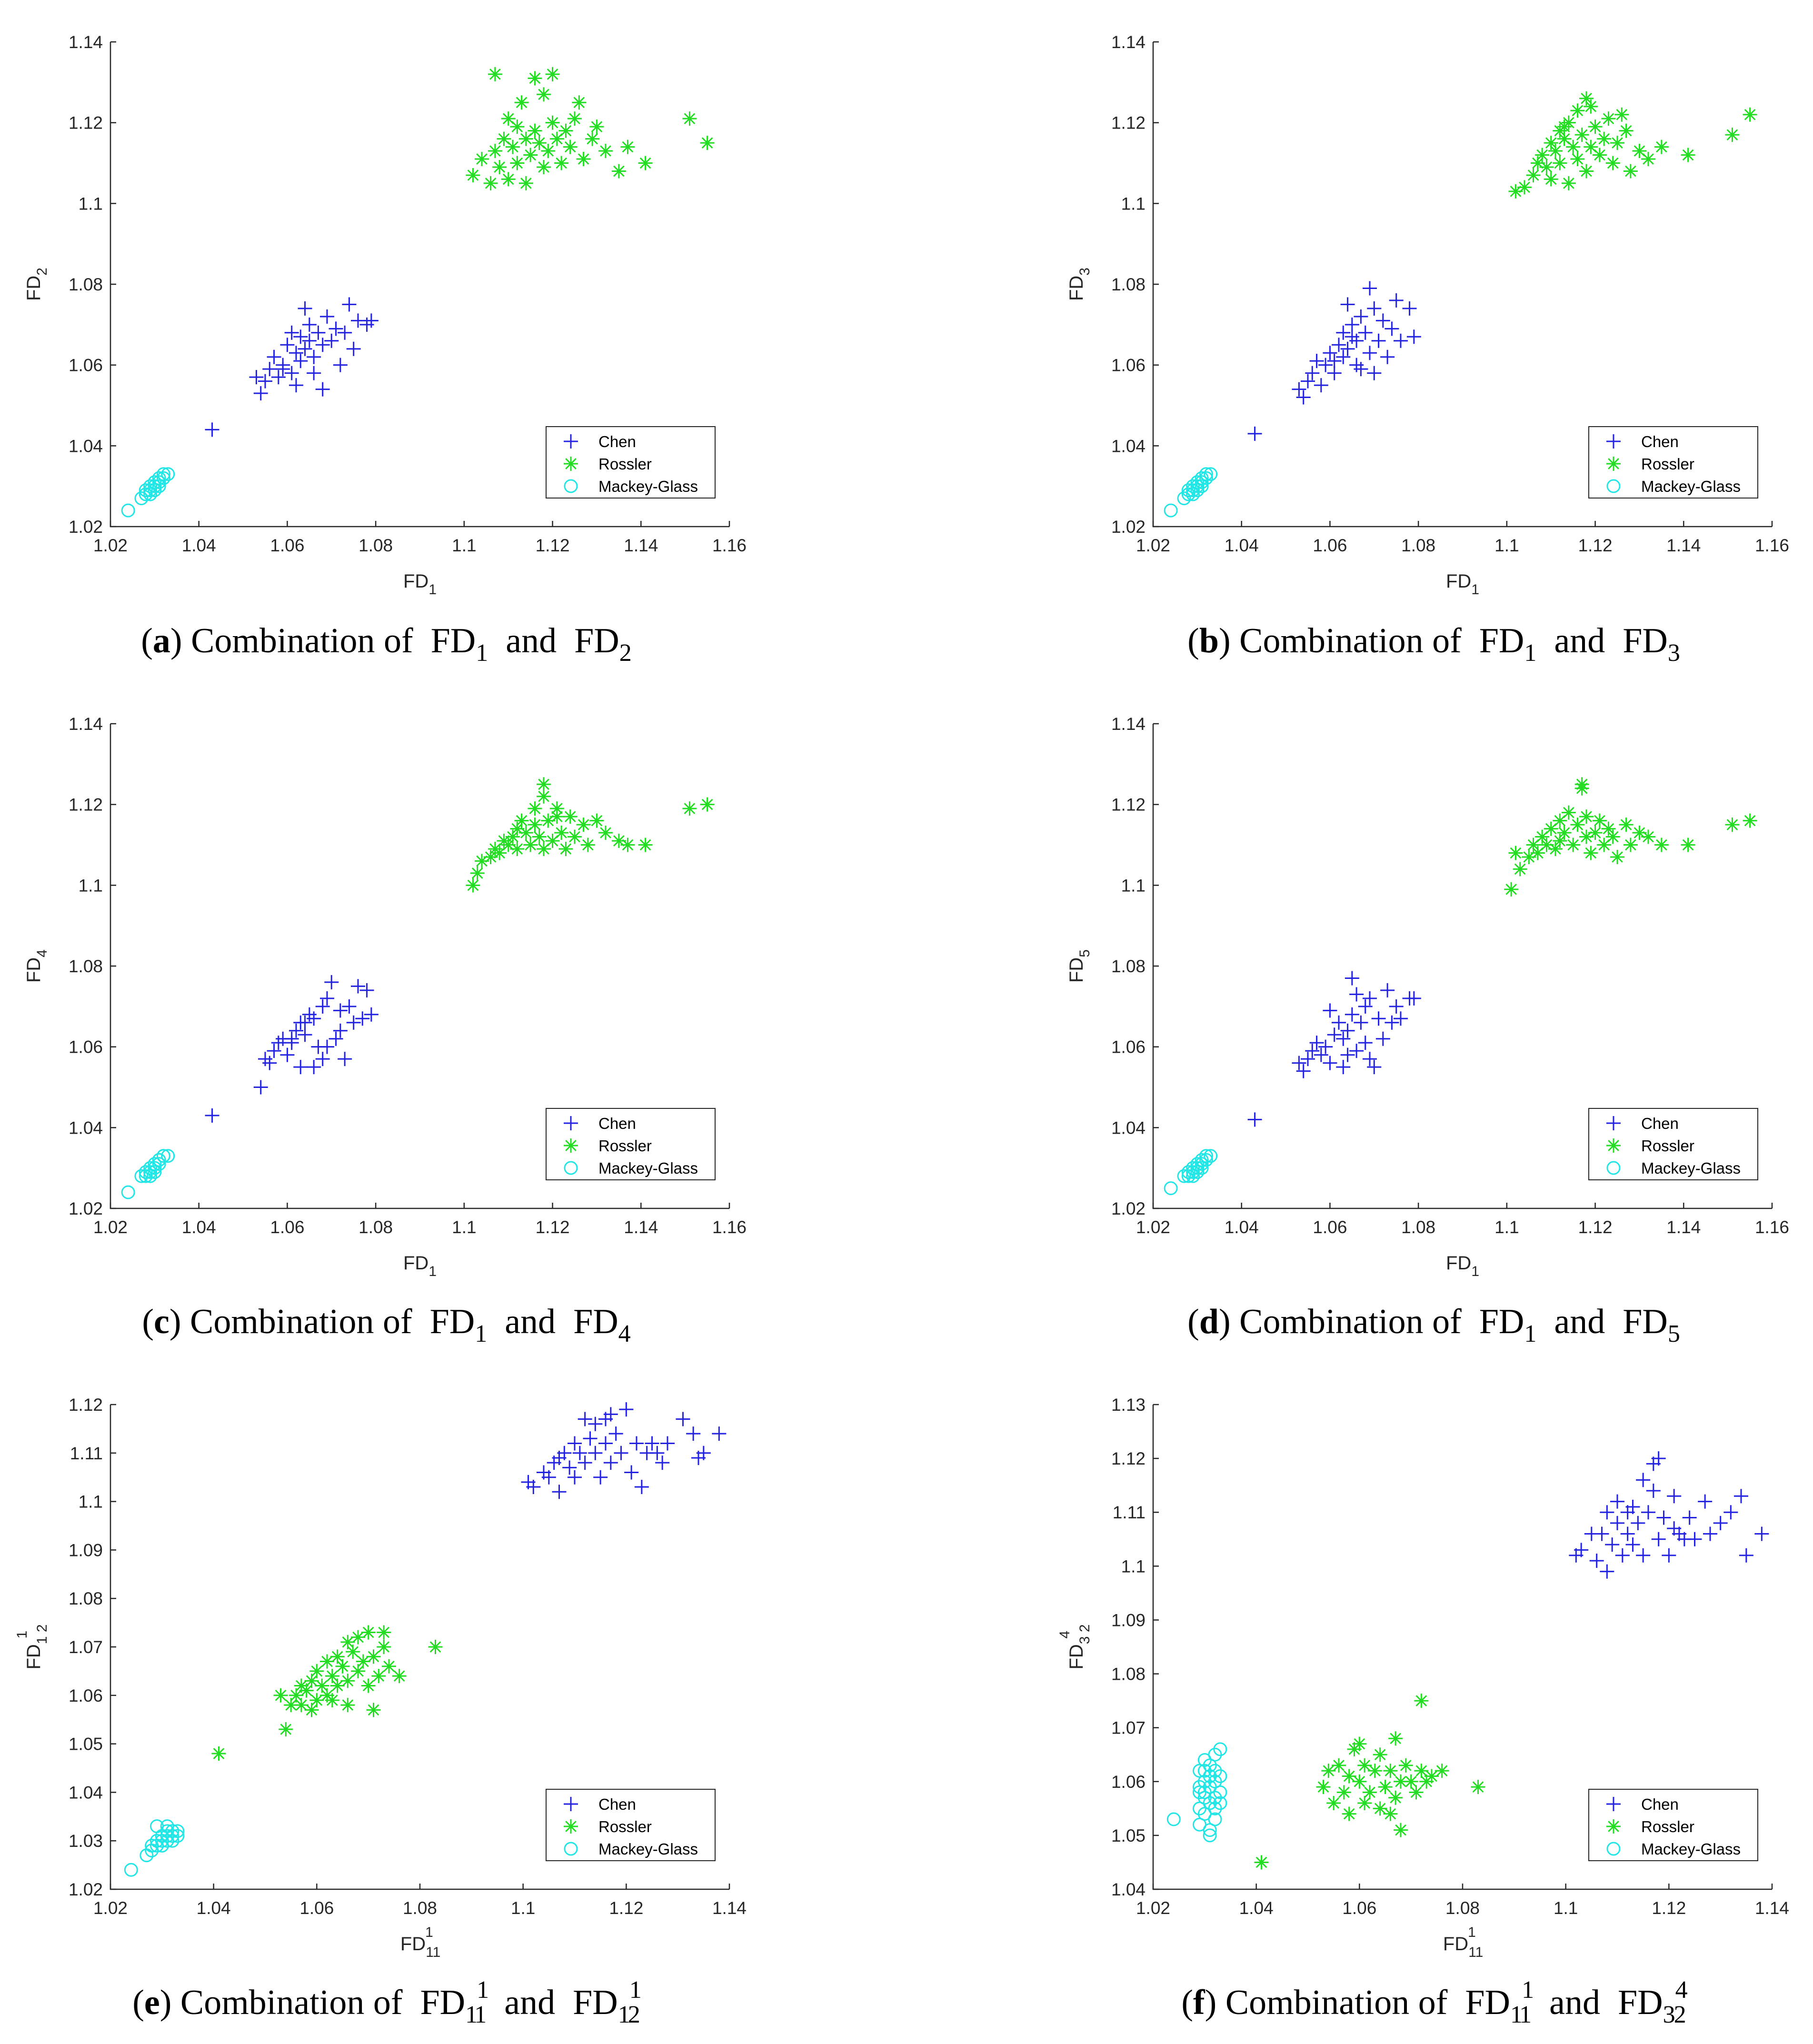 The height and width of the screenshot is (2044, 1813). Describe the element at coordinates (1128, 1458) in the screenshot. I see `y-tick-label: 1.12` at that location.